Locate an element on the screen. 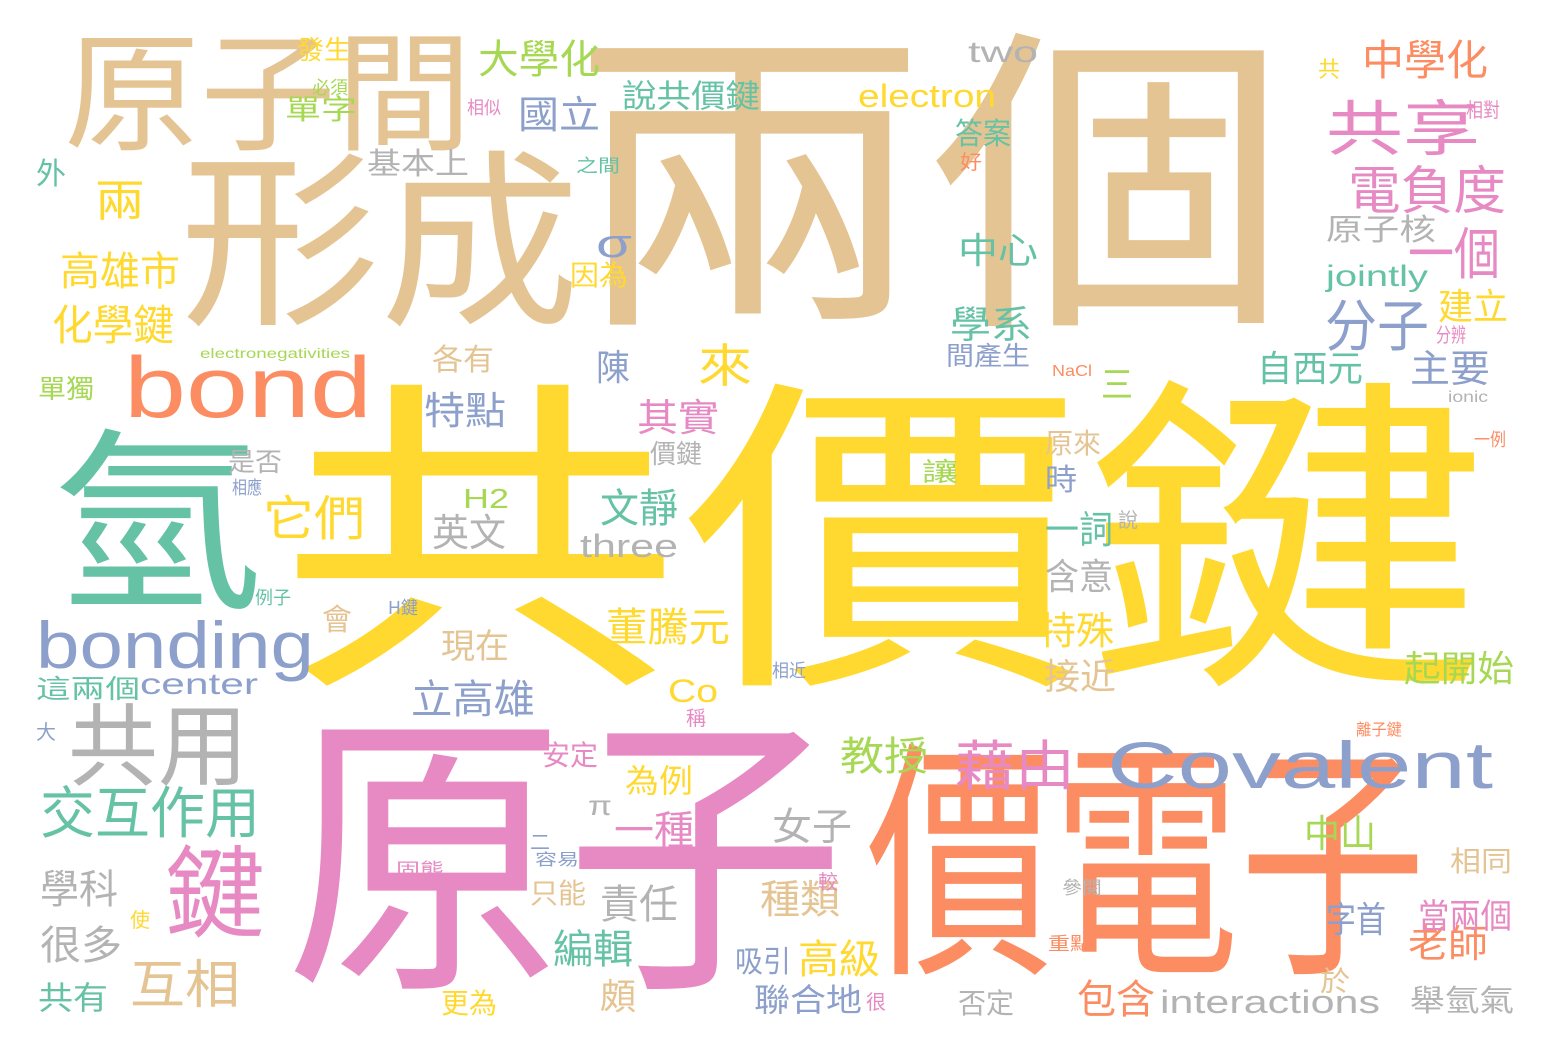 The image size is (1548, 1052). word: 英文 is located at coordinates (469, 533).